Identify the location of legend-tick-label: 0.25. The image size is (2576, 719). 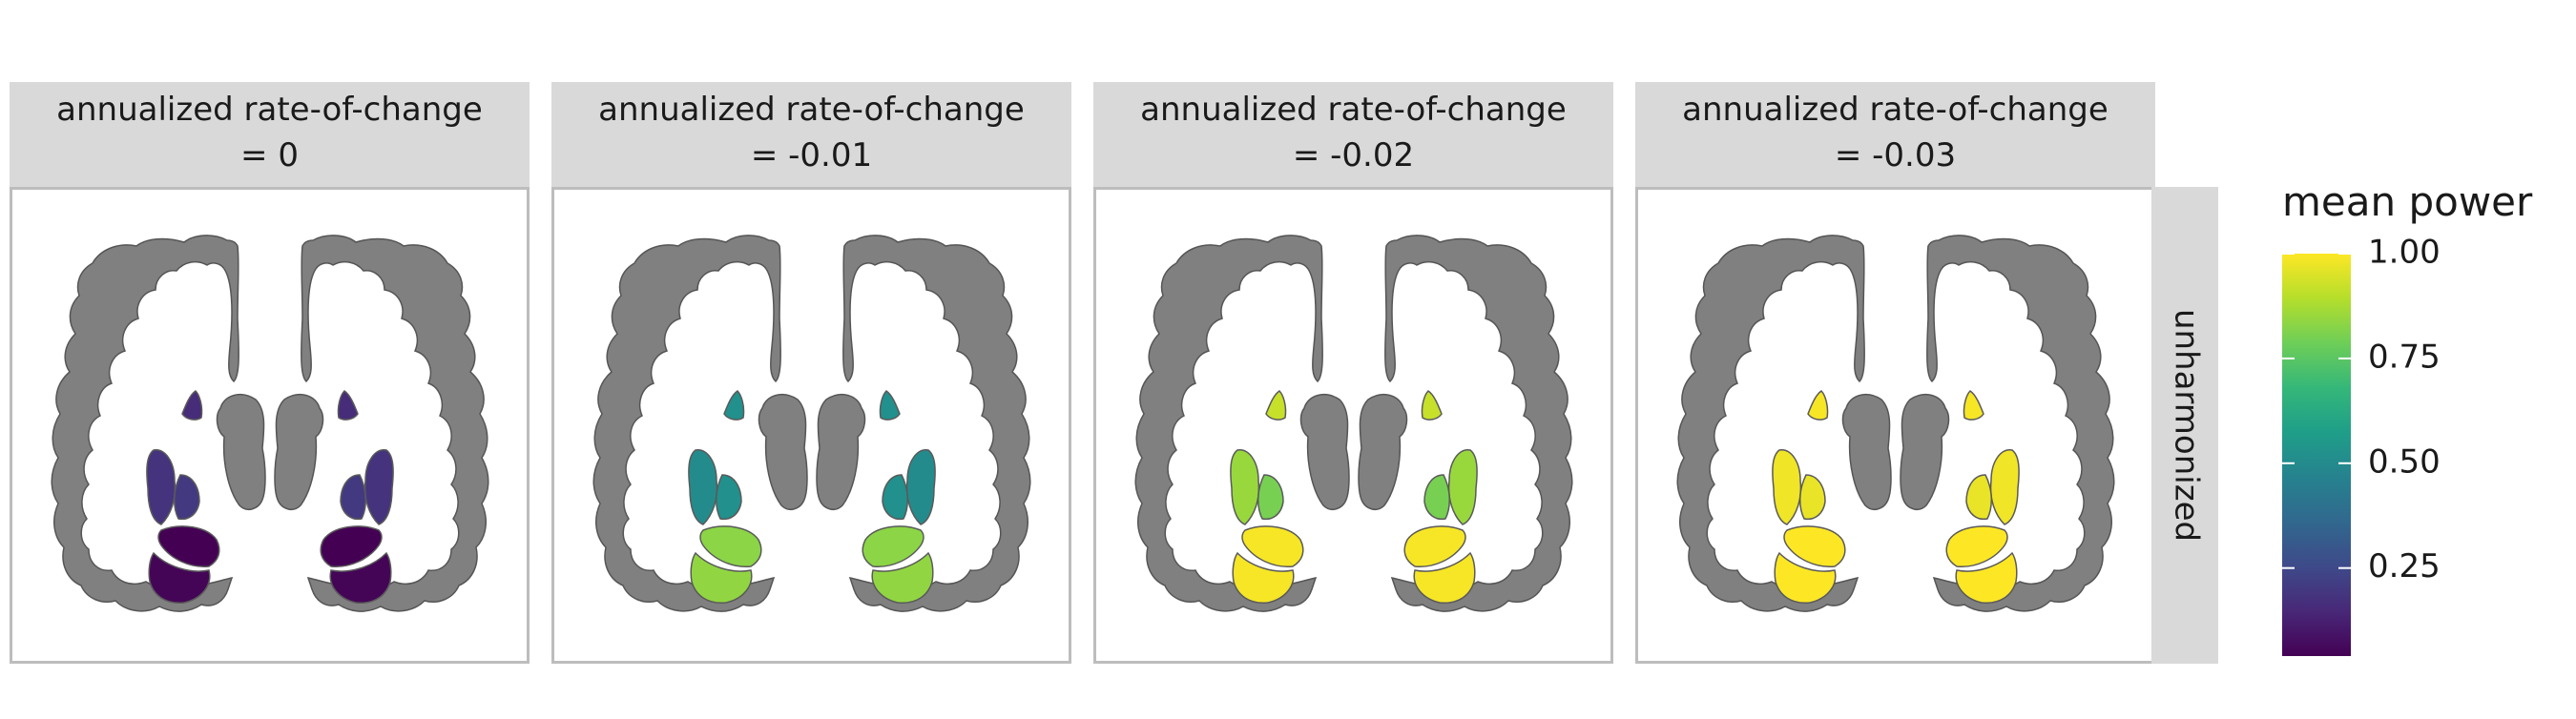
(2404, 566).